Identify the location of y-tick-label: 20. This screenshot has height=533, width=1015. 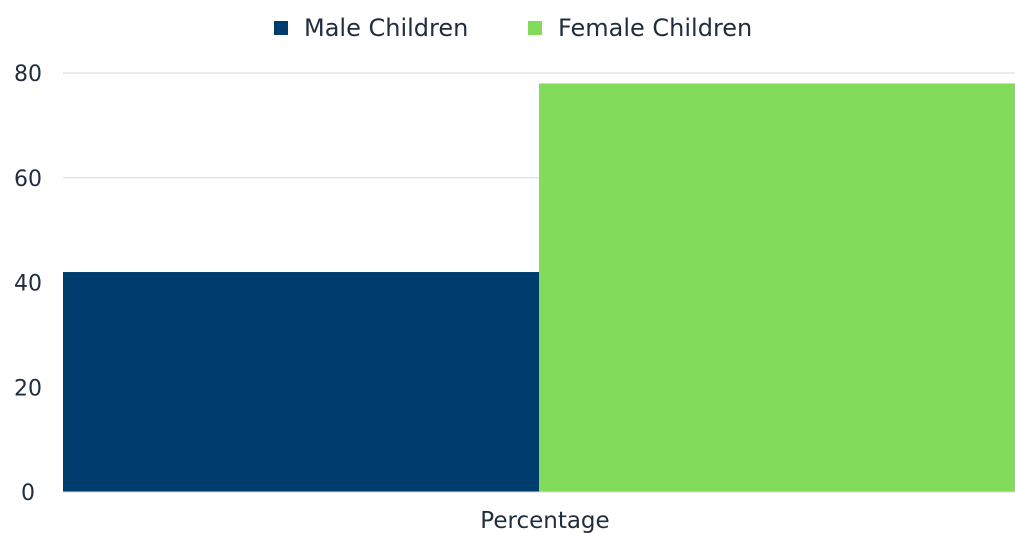
(28, 388).